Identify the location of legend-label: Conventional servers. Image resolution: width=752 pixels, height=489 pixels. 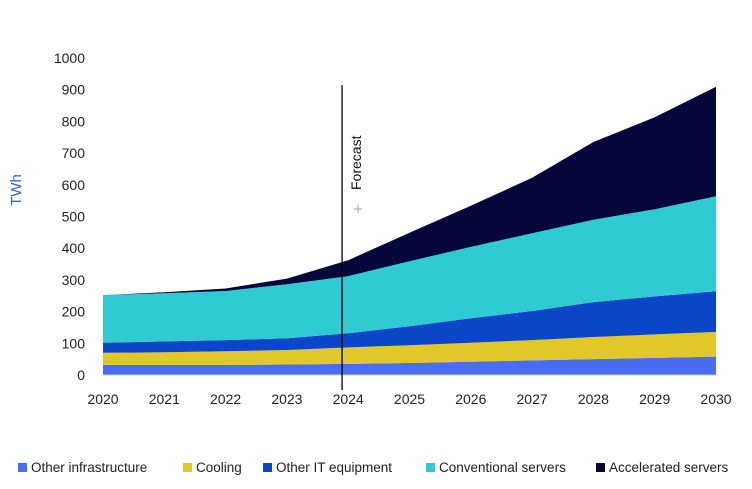
(502, 467).